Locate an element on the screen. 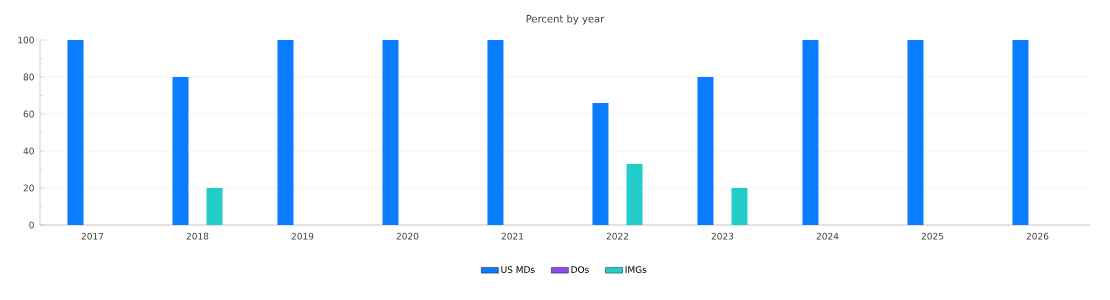 This screenshot has width=1110, height=300. y-tick-label: 100 is located at coordinates (26, 40).